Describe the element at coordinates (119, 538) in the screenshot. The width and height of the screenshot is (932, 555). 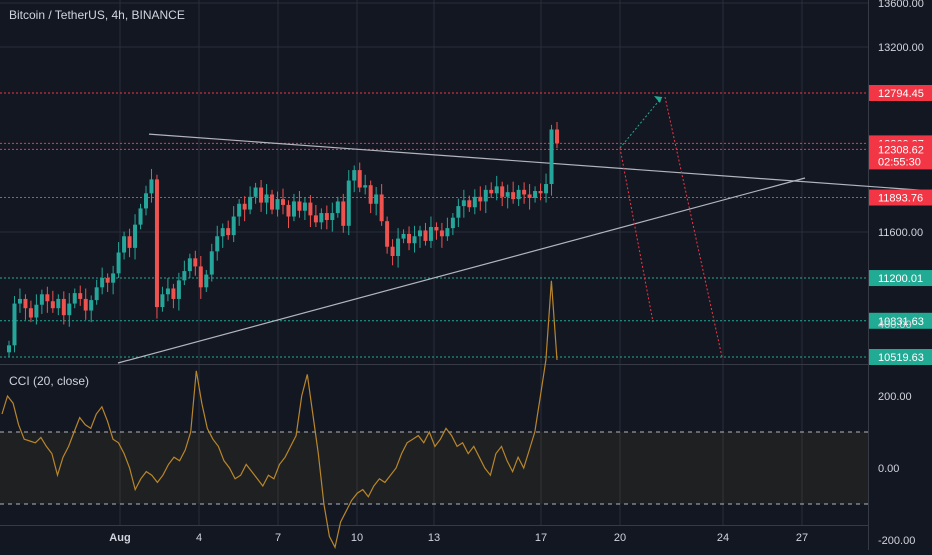
I see `time-tick-label: Aug` at that location.